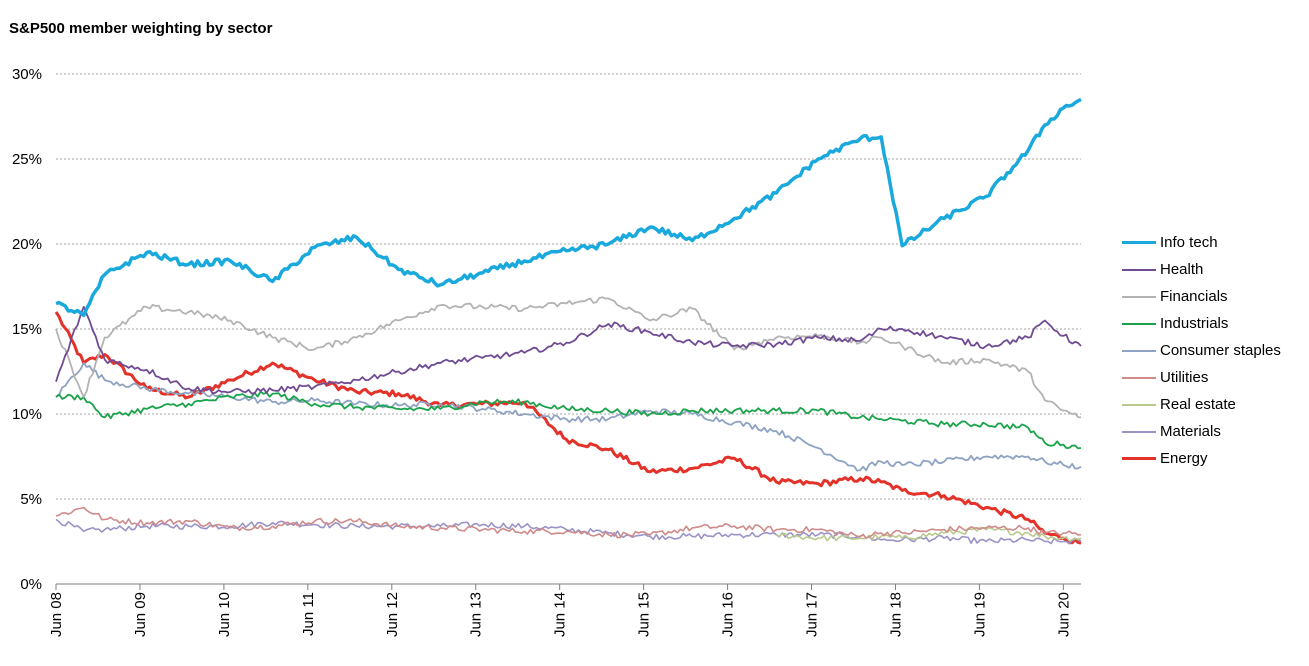 The image size is (1309, 666). What do you see at coordinates (27, 414) in the screenshot?
I see `y-tick-label: 10%` at bounding box center [27, 414].